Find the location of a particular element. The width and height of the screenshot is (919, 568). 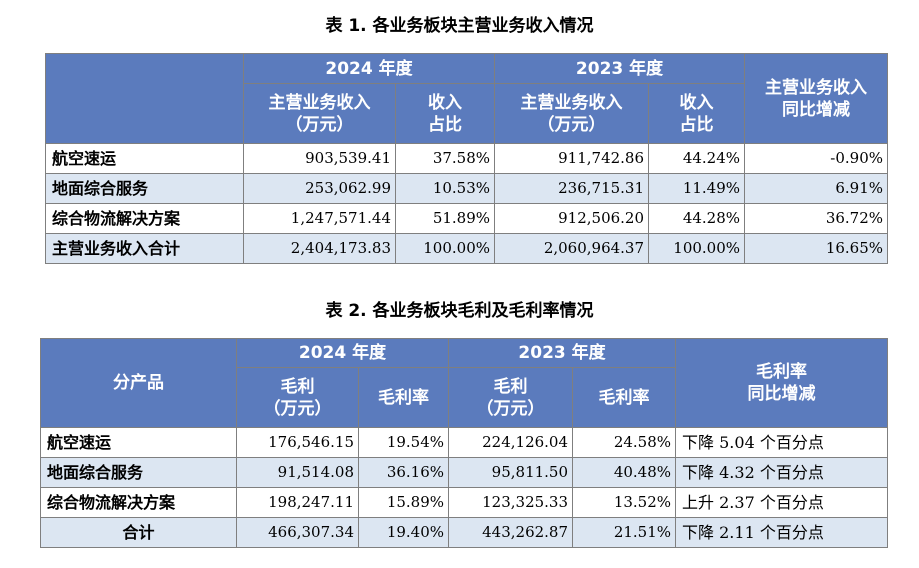

table2-corner-header: 分产品 is located at coordinates (138, 383).